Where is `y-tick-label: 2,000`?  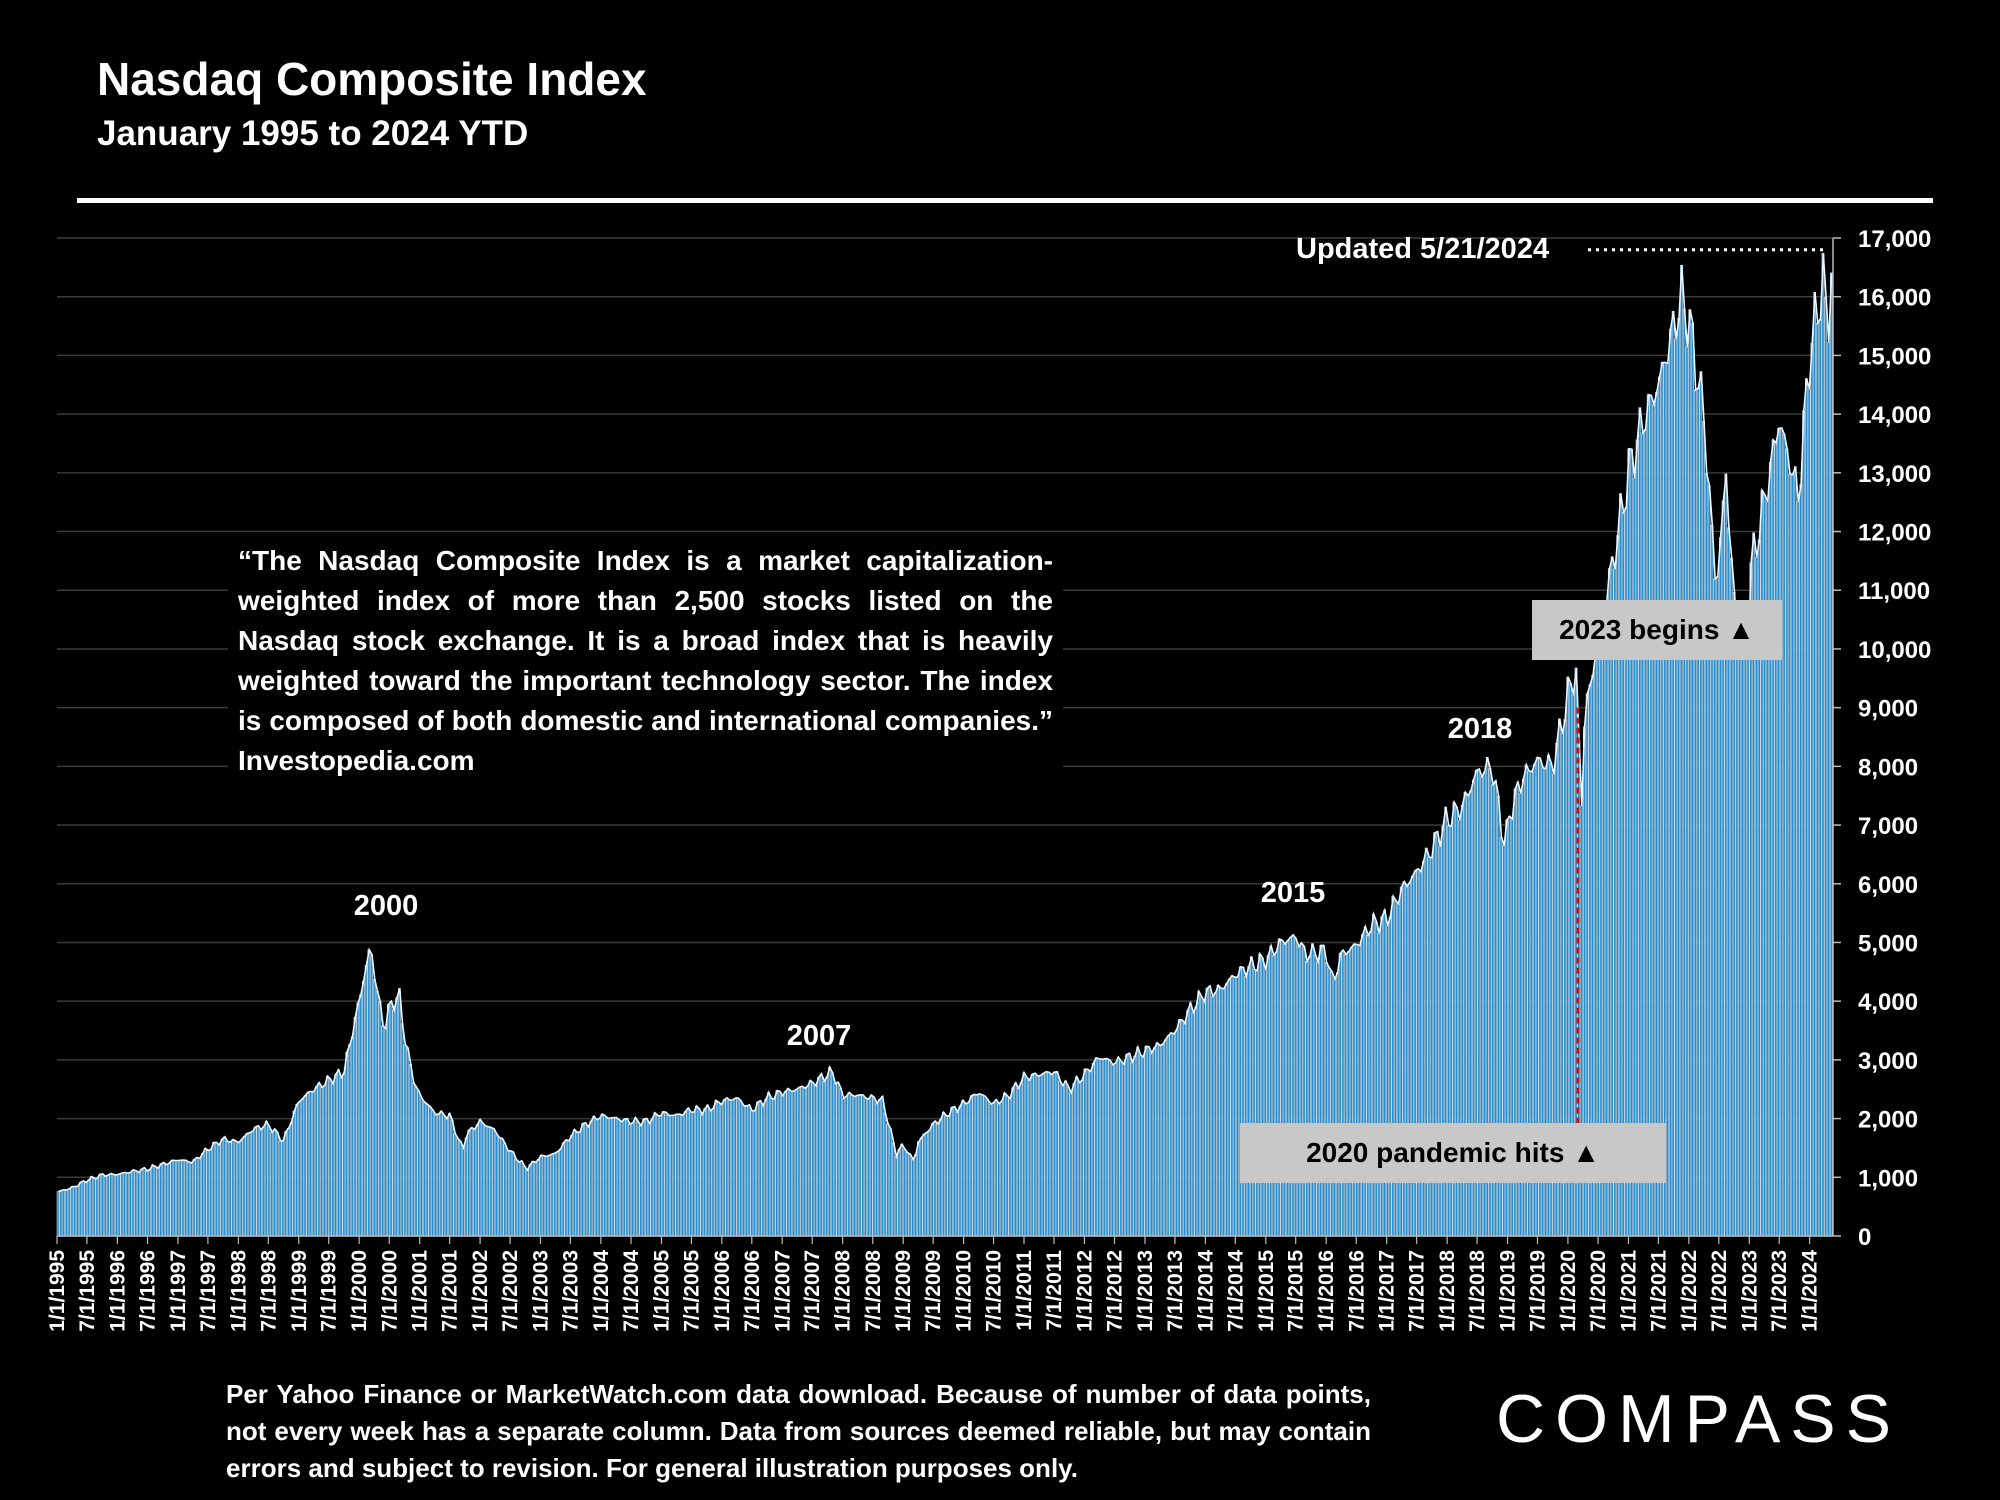
y-tick-label: 2,000 is located at coordinates (1888, 1120).